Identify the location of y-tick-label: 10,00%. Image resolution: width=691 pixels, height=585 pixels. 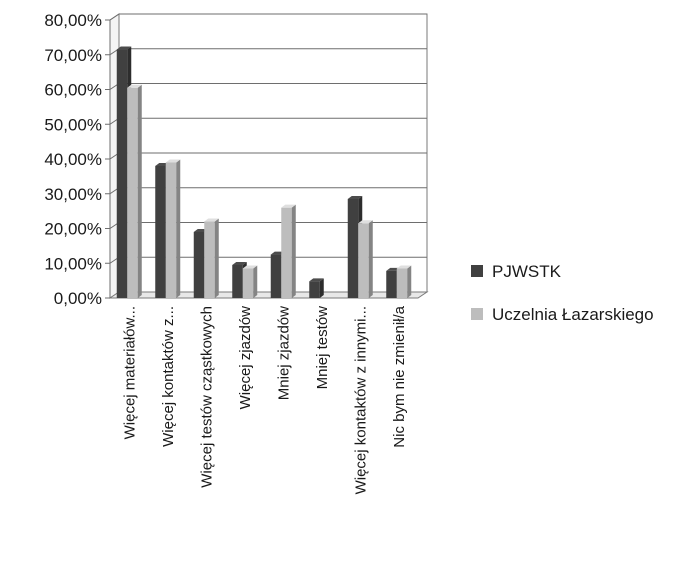
(73, 263).